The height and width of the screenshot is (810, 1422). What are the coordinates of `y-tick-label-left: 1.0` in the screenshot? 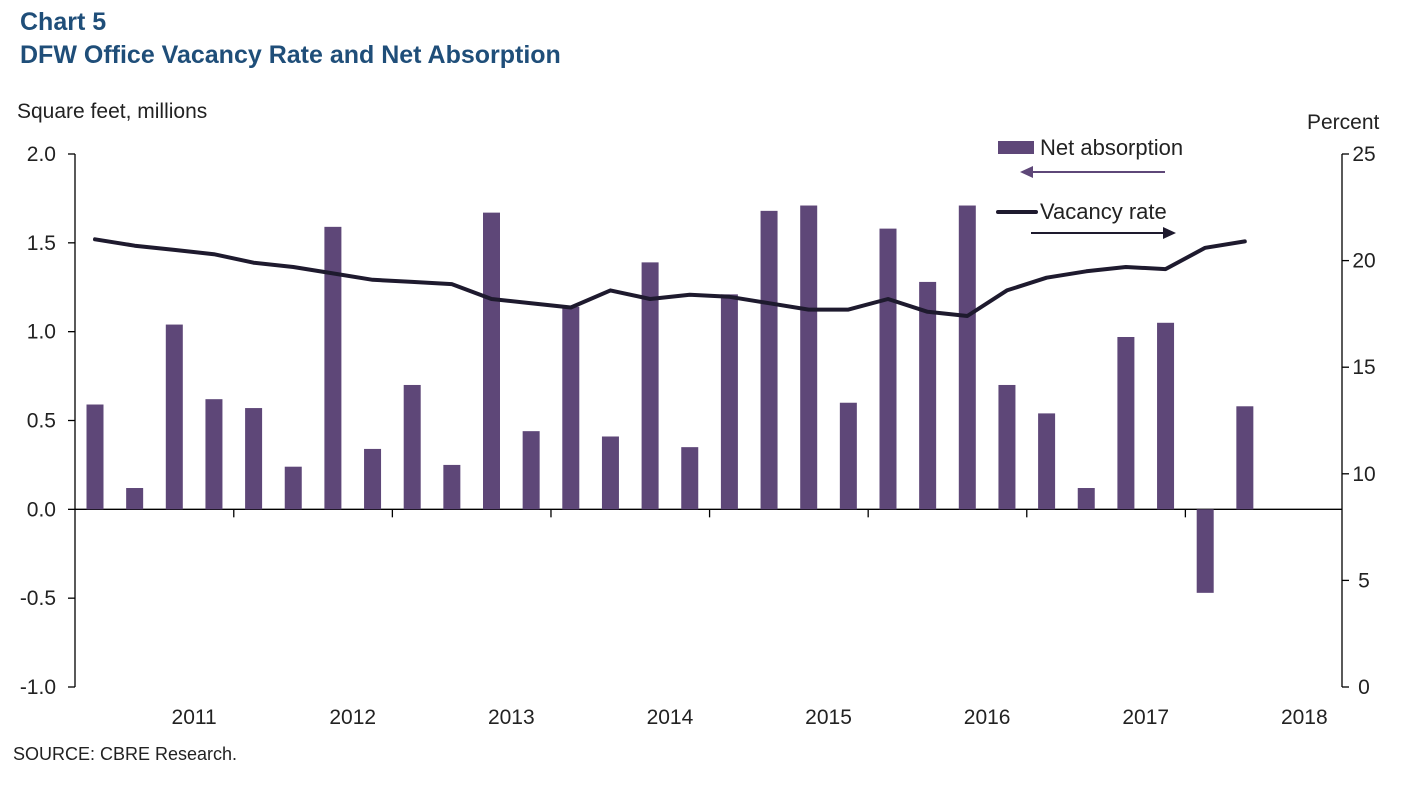 It's located at (41, 332).